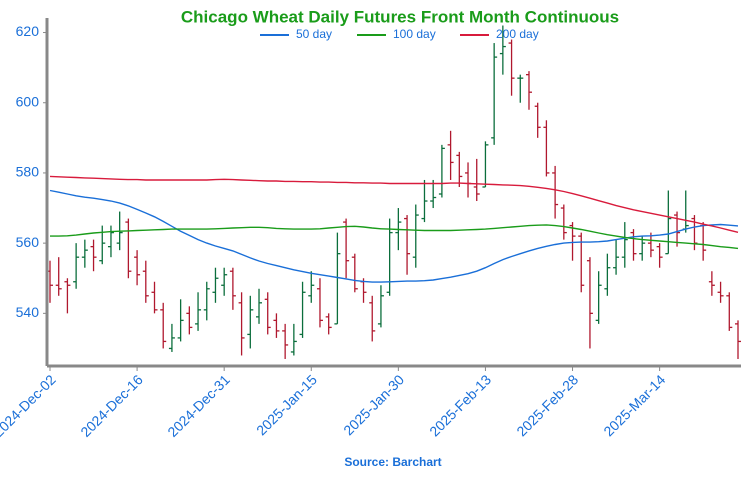 The width and height of the screenshot is (750, 479). What do you see at coordinates (28, 172) in the screenshot?
I see `y-tick-label: 580` at bounding box center [28, 172].